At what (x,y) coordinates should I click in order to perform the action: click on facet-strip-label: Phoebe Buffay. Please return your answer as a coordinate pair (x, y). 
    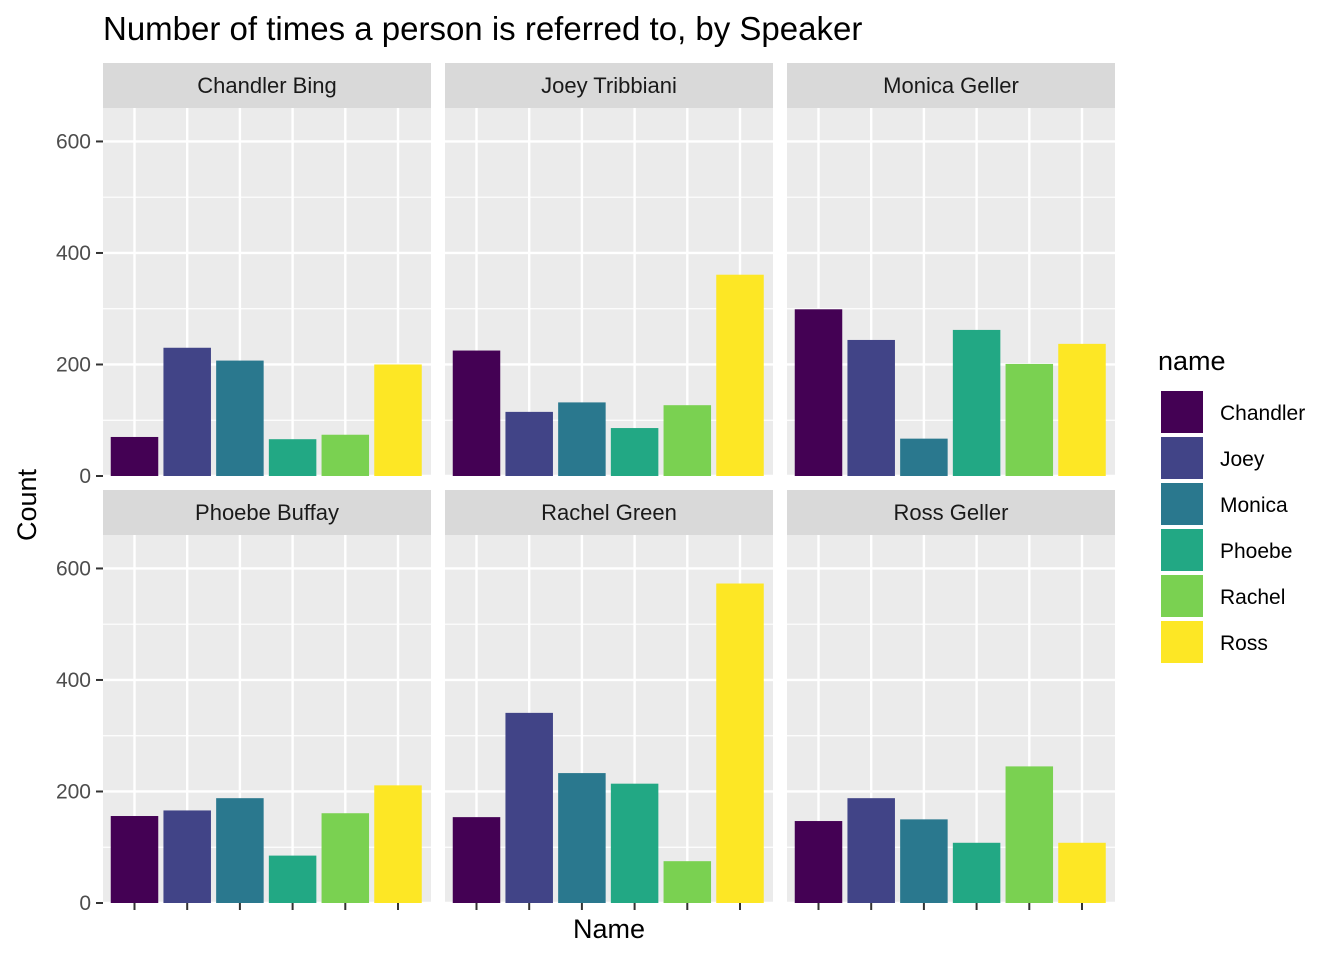
    Looking at the image, I should click on (267, 512).